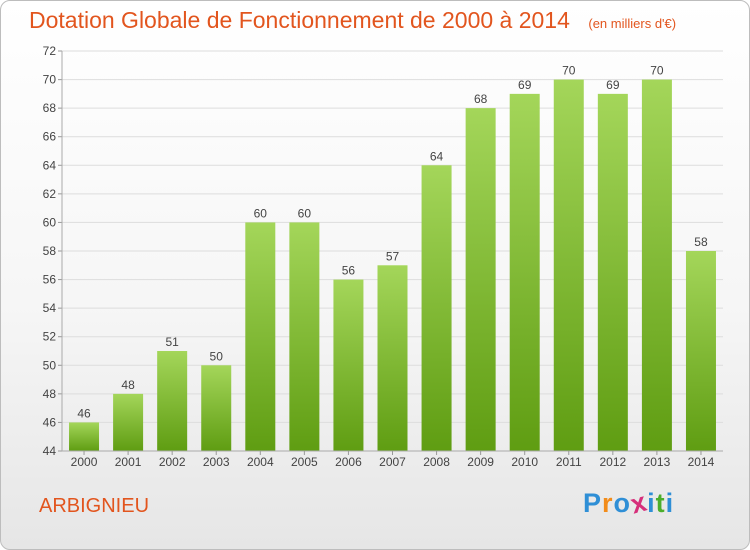  I want to click on y-tick-label: 58, so click(50, 251).